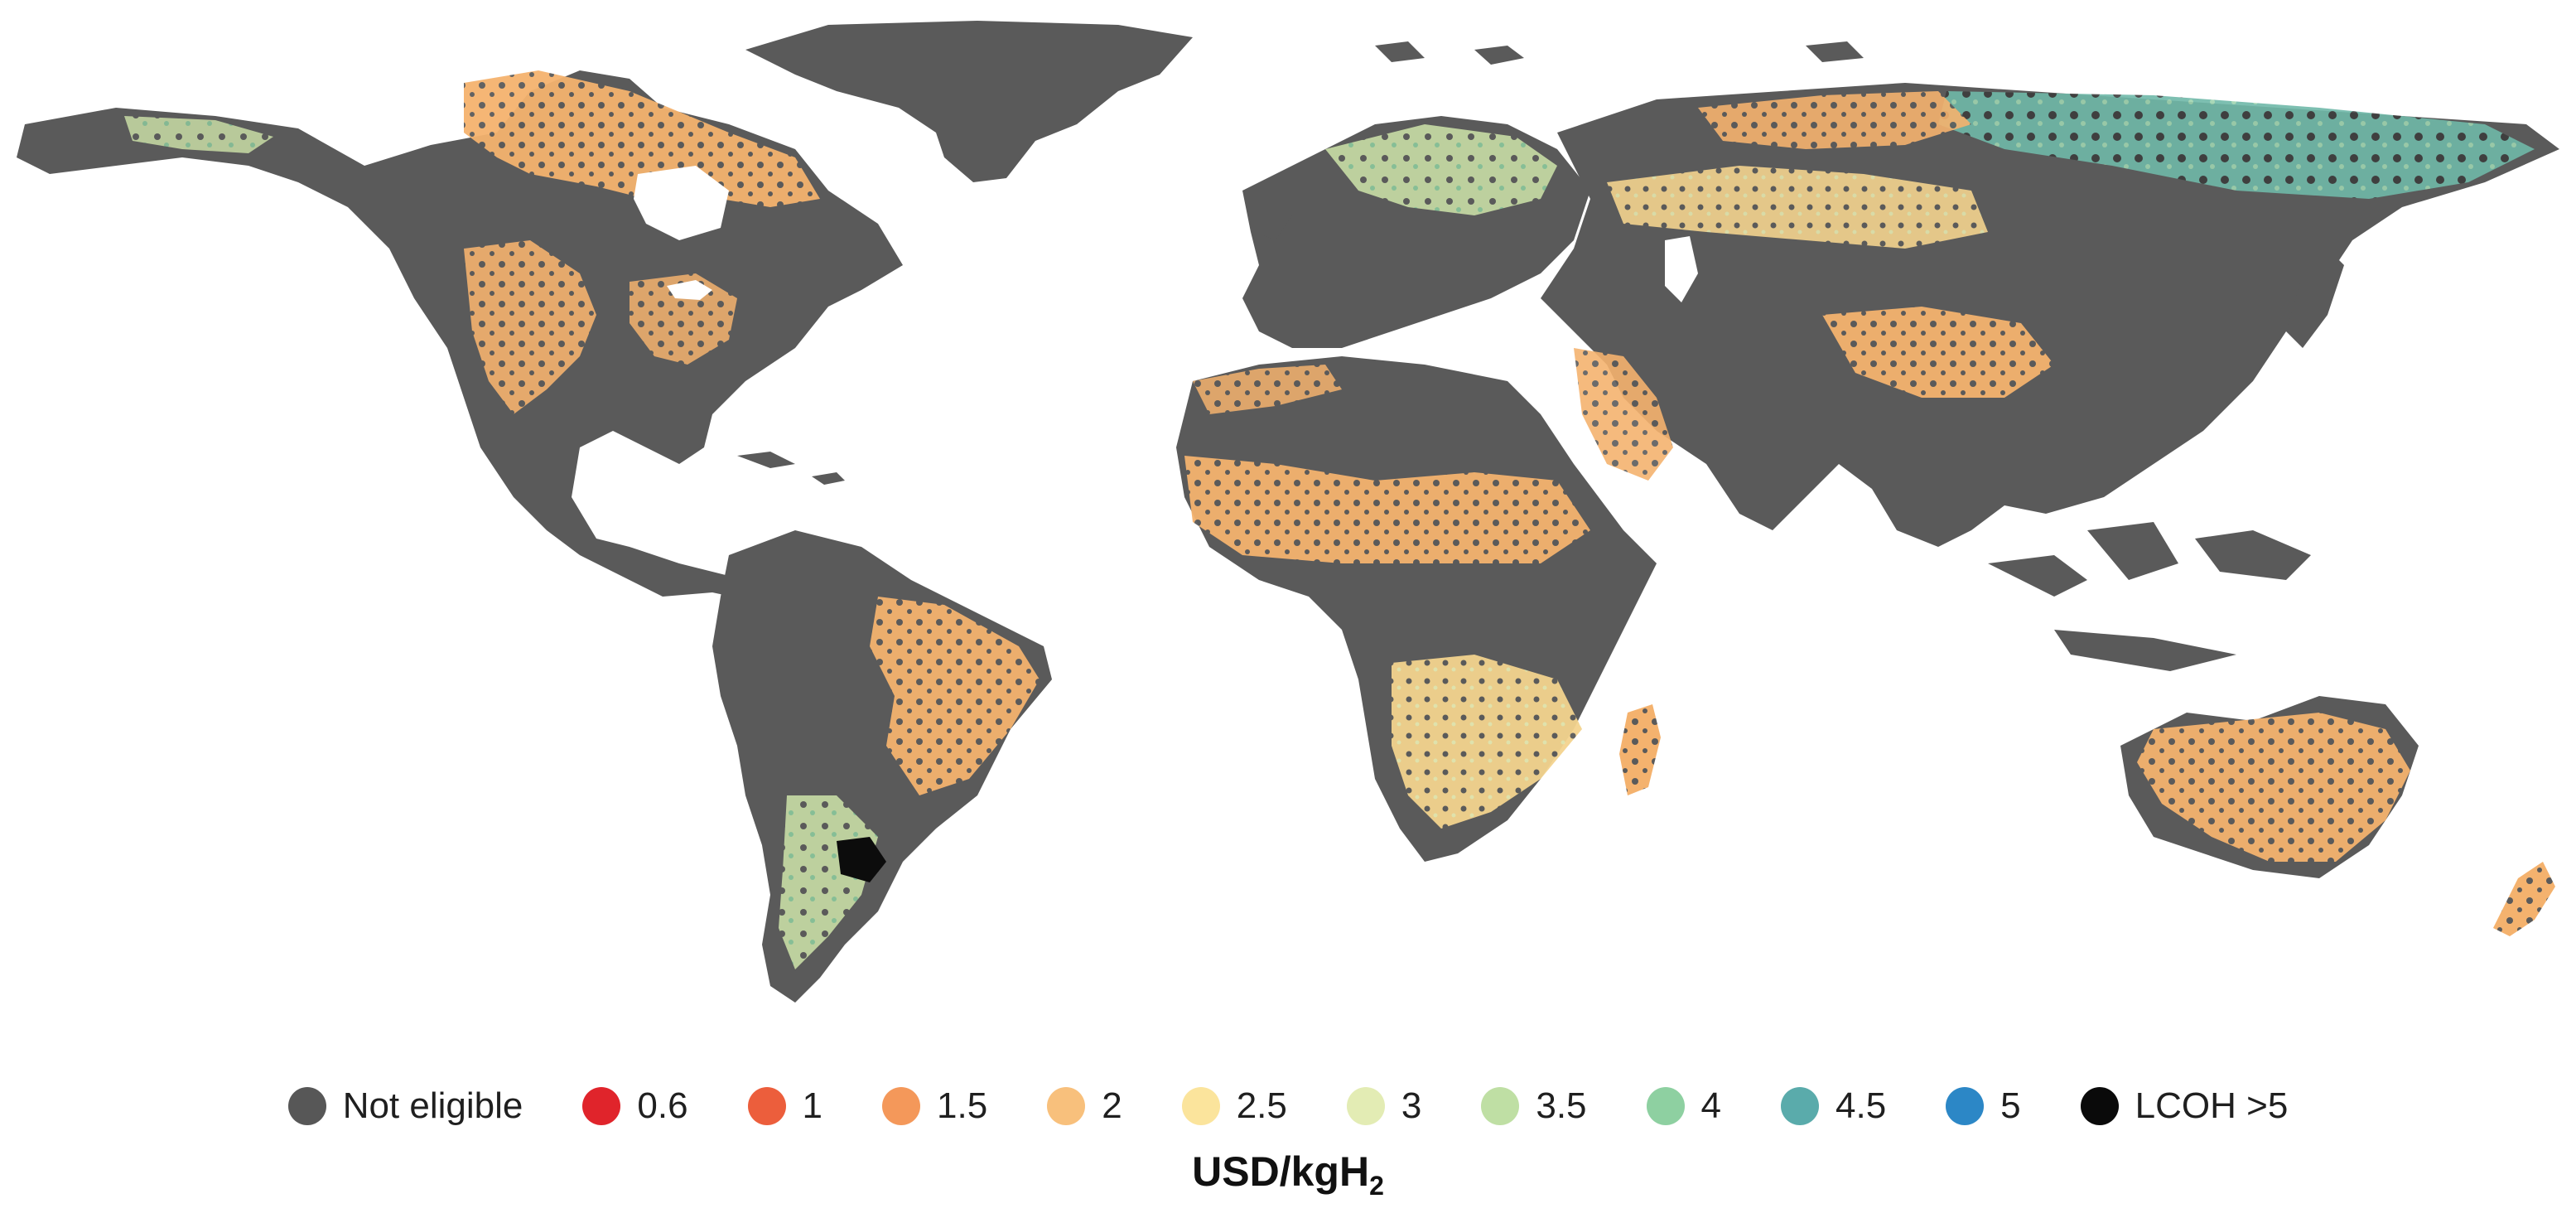  Describe the element at coordinates (862, 859) in the screenshot. I see `patagonia-black-zone` at that location.